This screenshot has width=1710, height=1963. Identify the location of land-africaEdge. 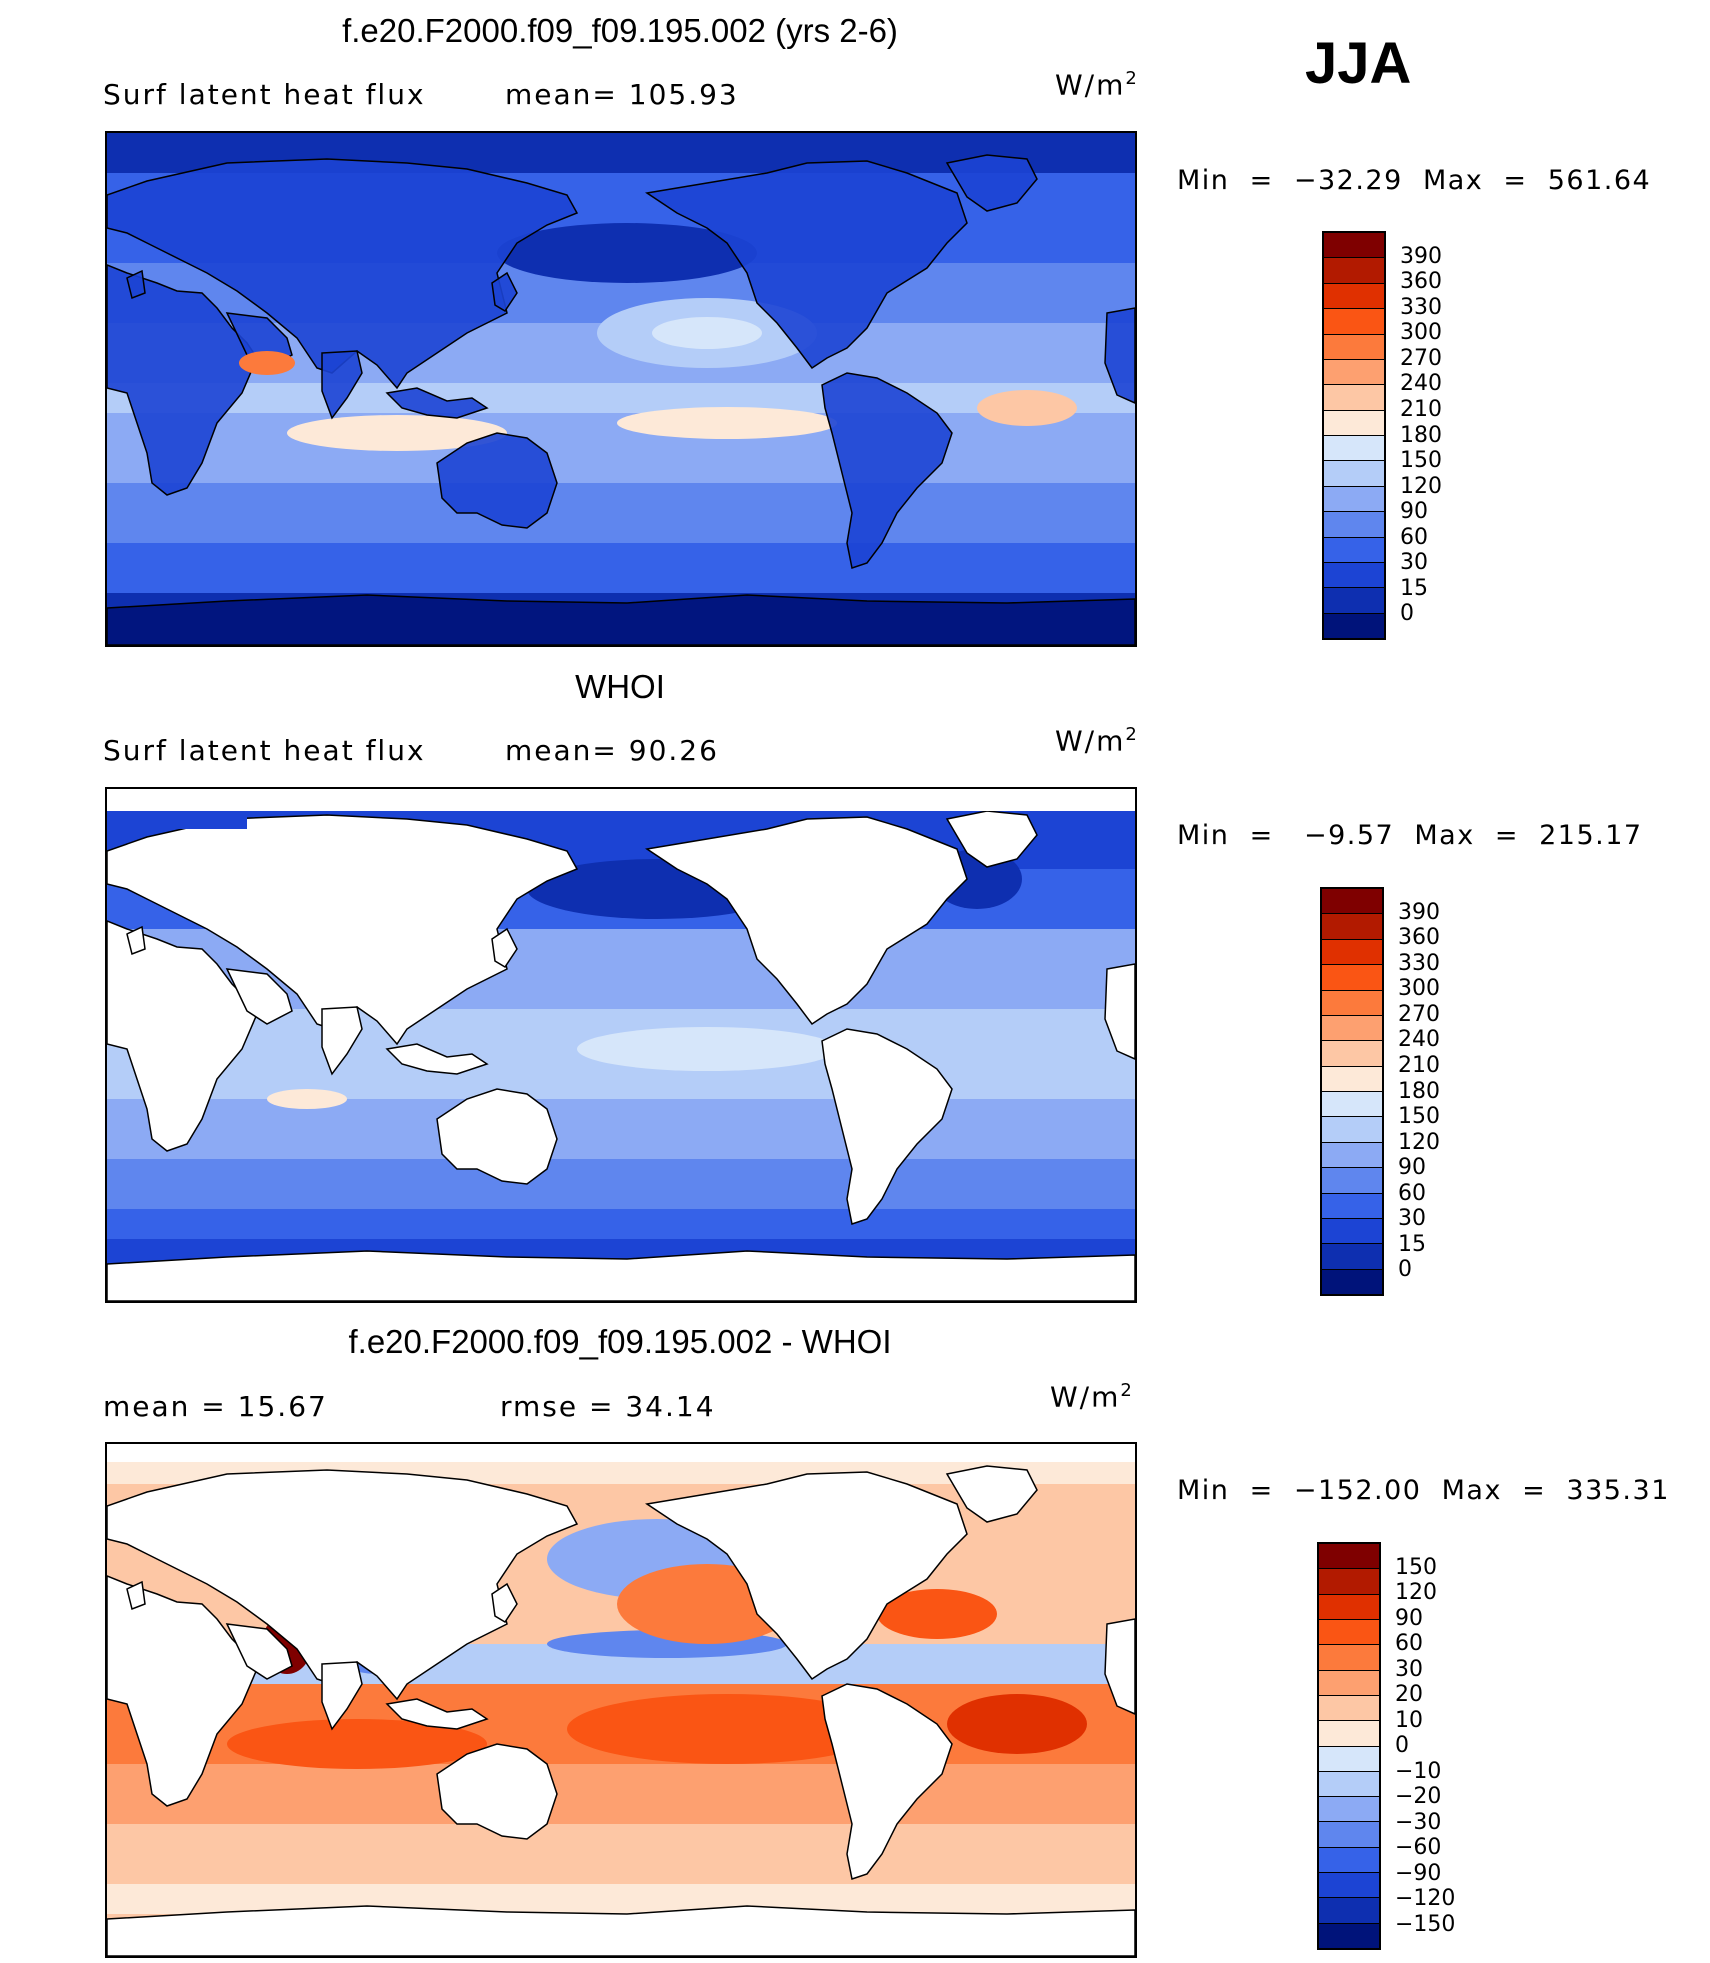
(1119, 1666).